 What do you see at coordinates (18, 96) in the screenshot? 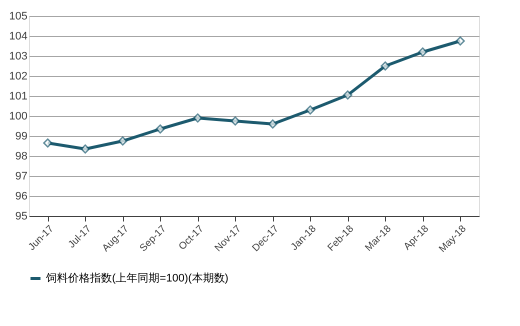
I see `y-tick-label: 101` at bounding box center [18, 96].